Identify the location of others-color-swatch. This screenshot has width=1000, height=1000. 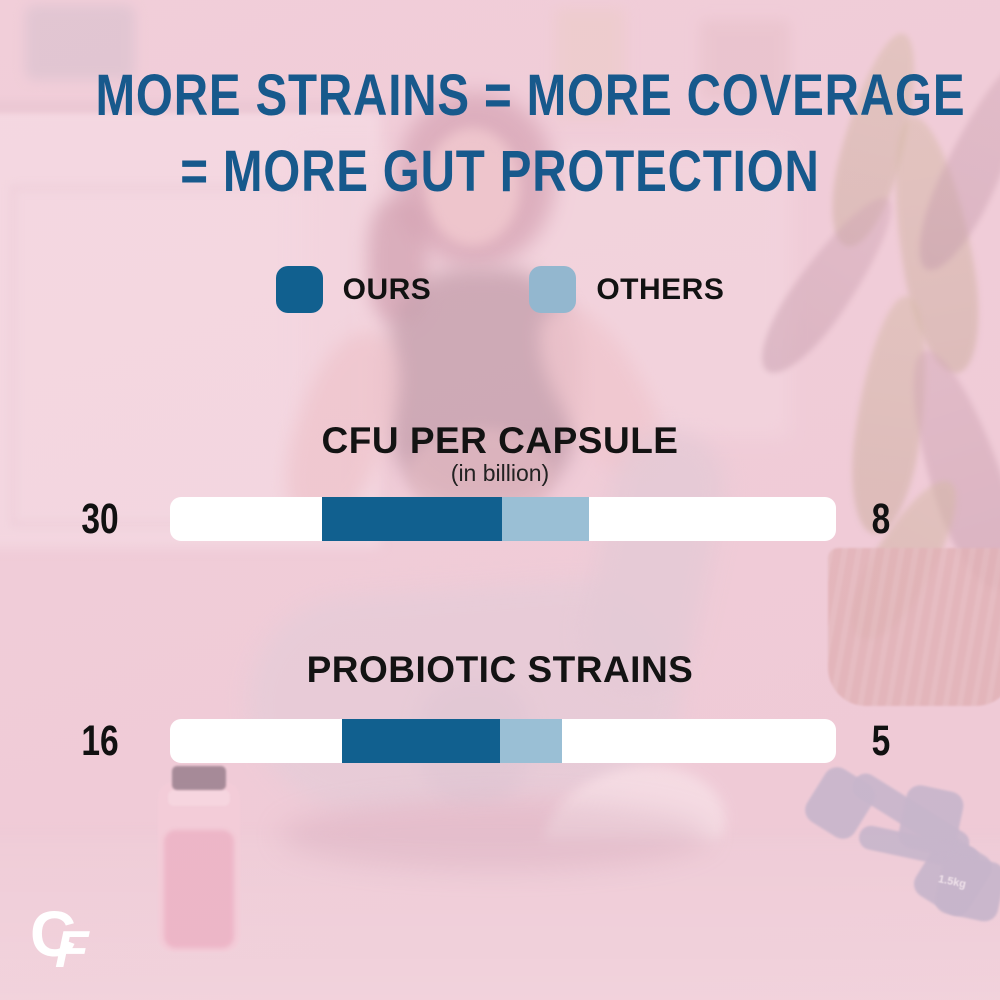
(553, 289).